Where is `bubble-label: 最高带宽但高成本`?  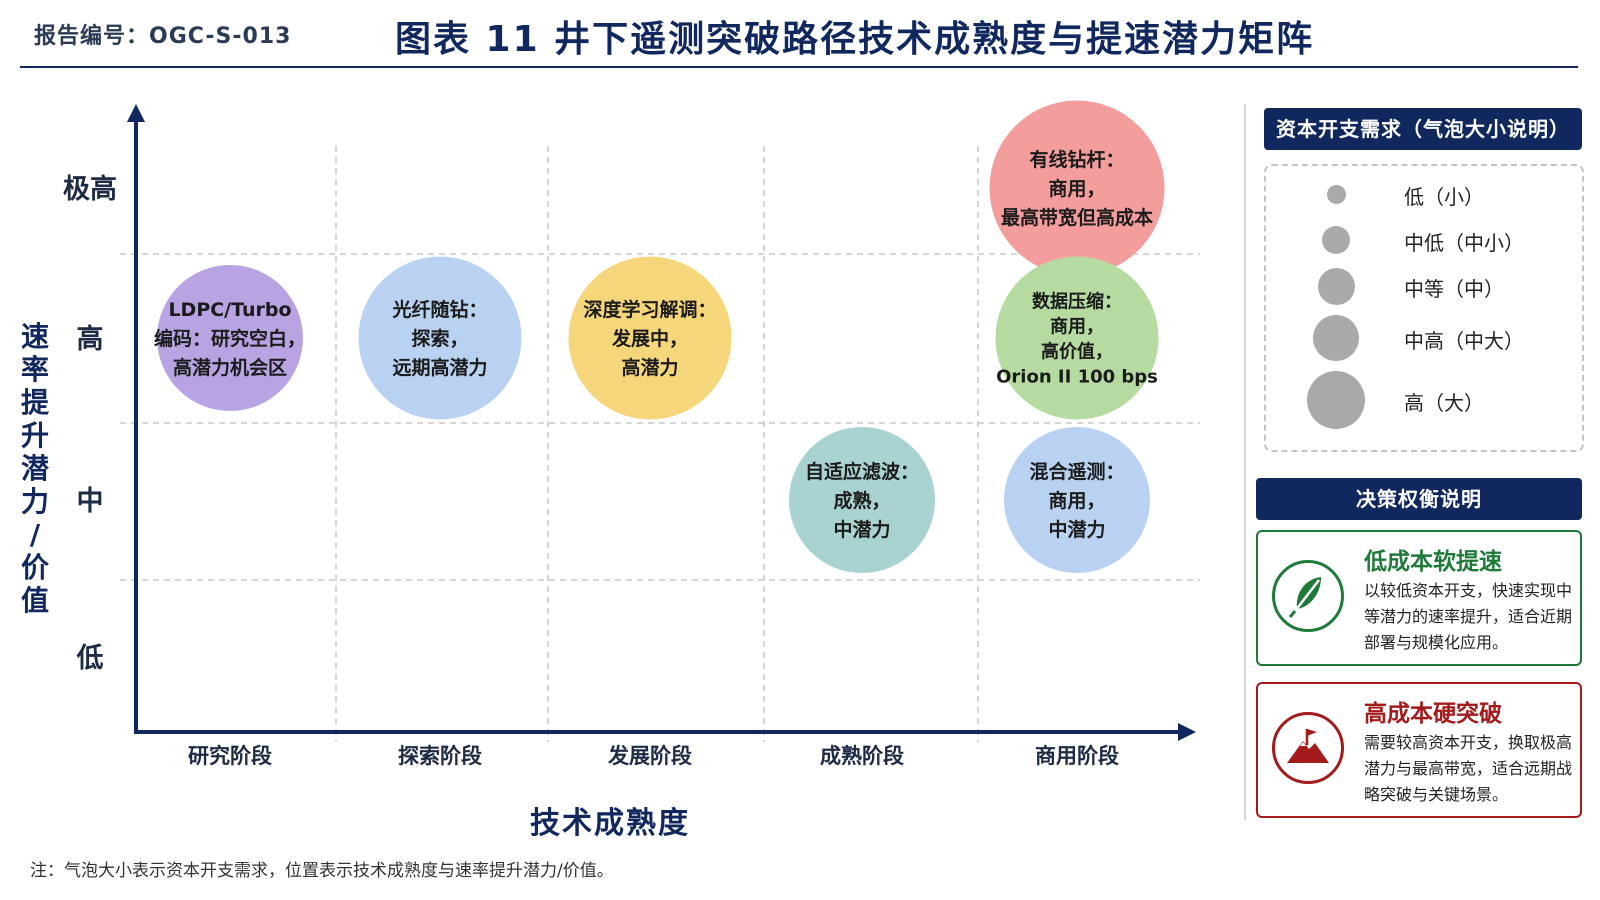 bubble-label: 最高带宽但高成本 is located at coordinates (1077, 217).